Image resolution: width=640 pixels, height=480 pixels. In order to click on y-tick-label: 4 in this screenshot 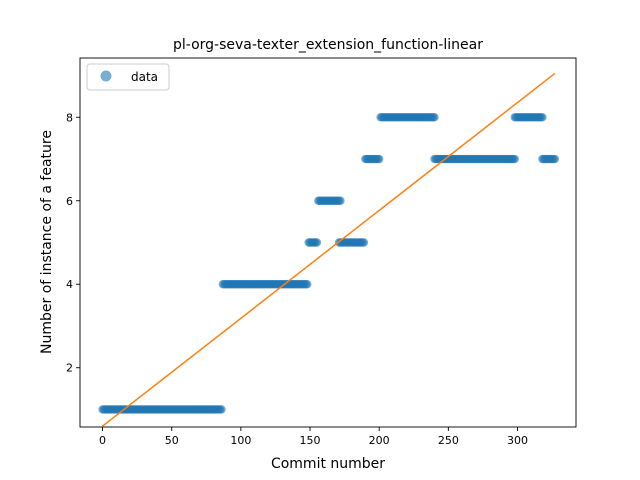, I will do `click(69, 284)`.